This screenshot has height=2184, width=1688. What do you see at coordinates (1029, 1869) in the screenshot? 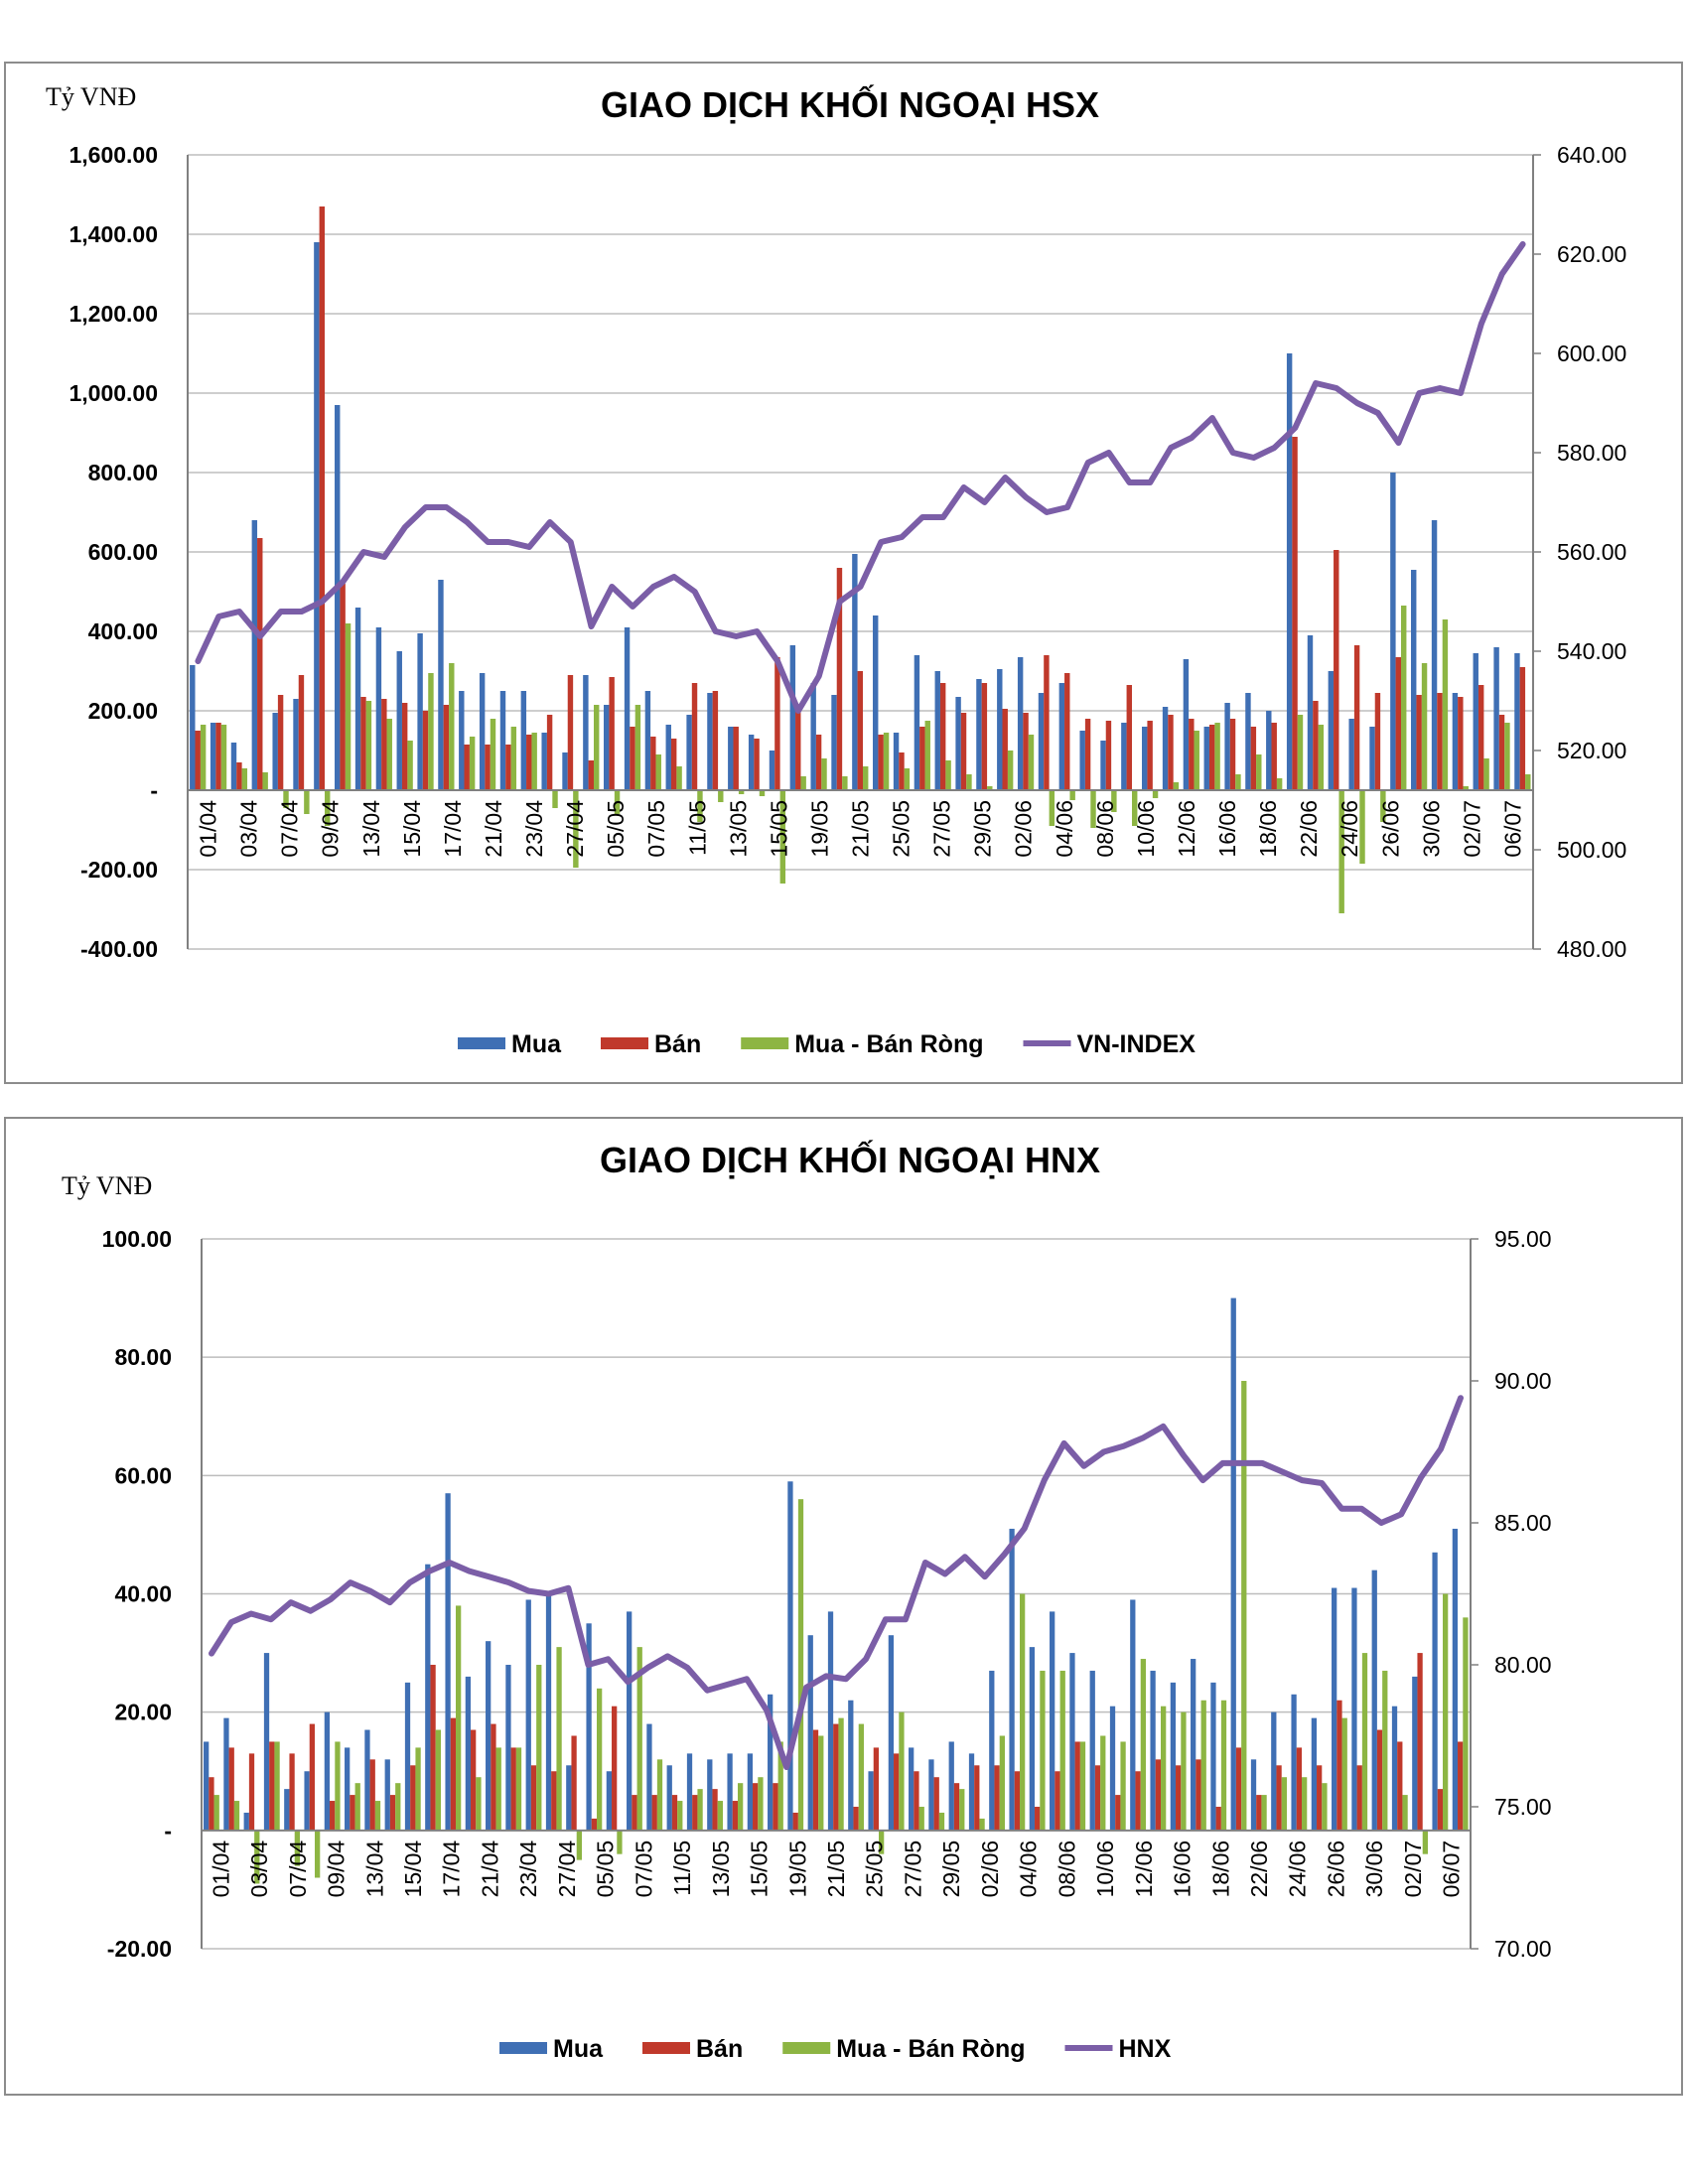
I see `x-tick-label: 04/06` at bounding box center [1029, 1869].